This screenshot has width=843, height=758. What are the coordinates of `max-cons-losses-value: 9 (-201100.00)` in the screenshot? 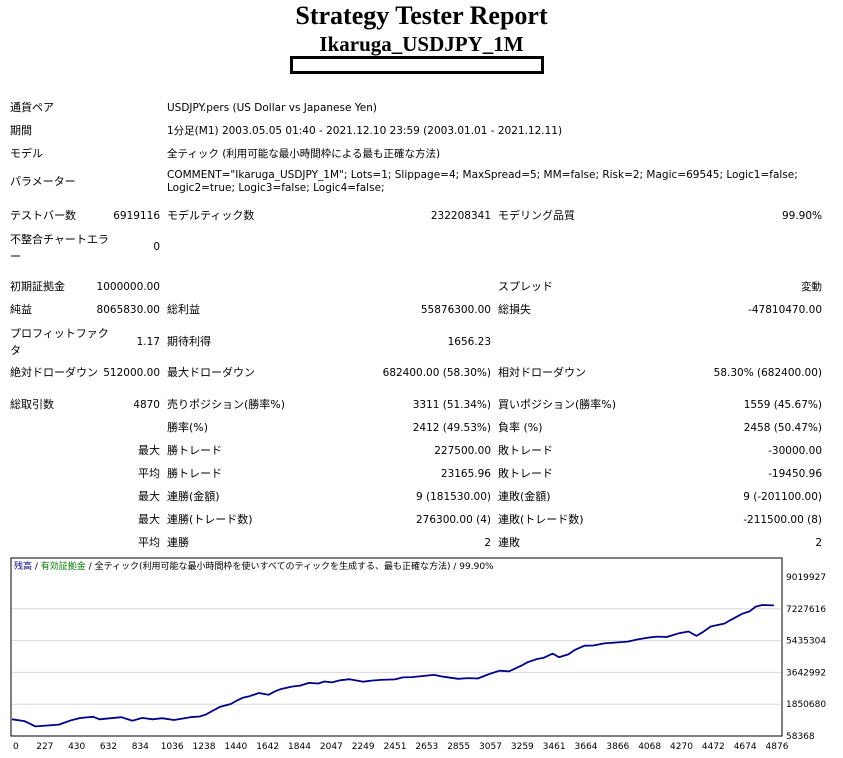 It's located at (782, 497).